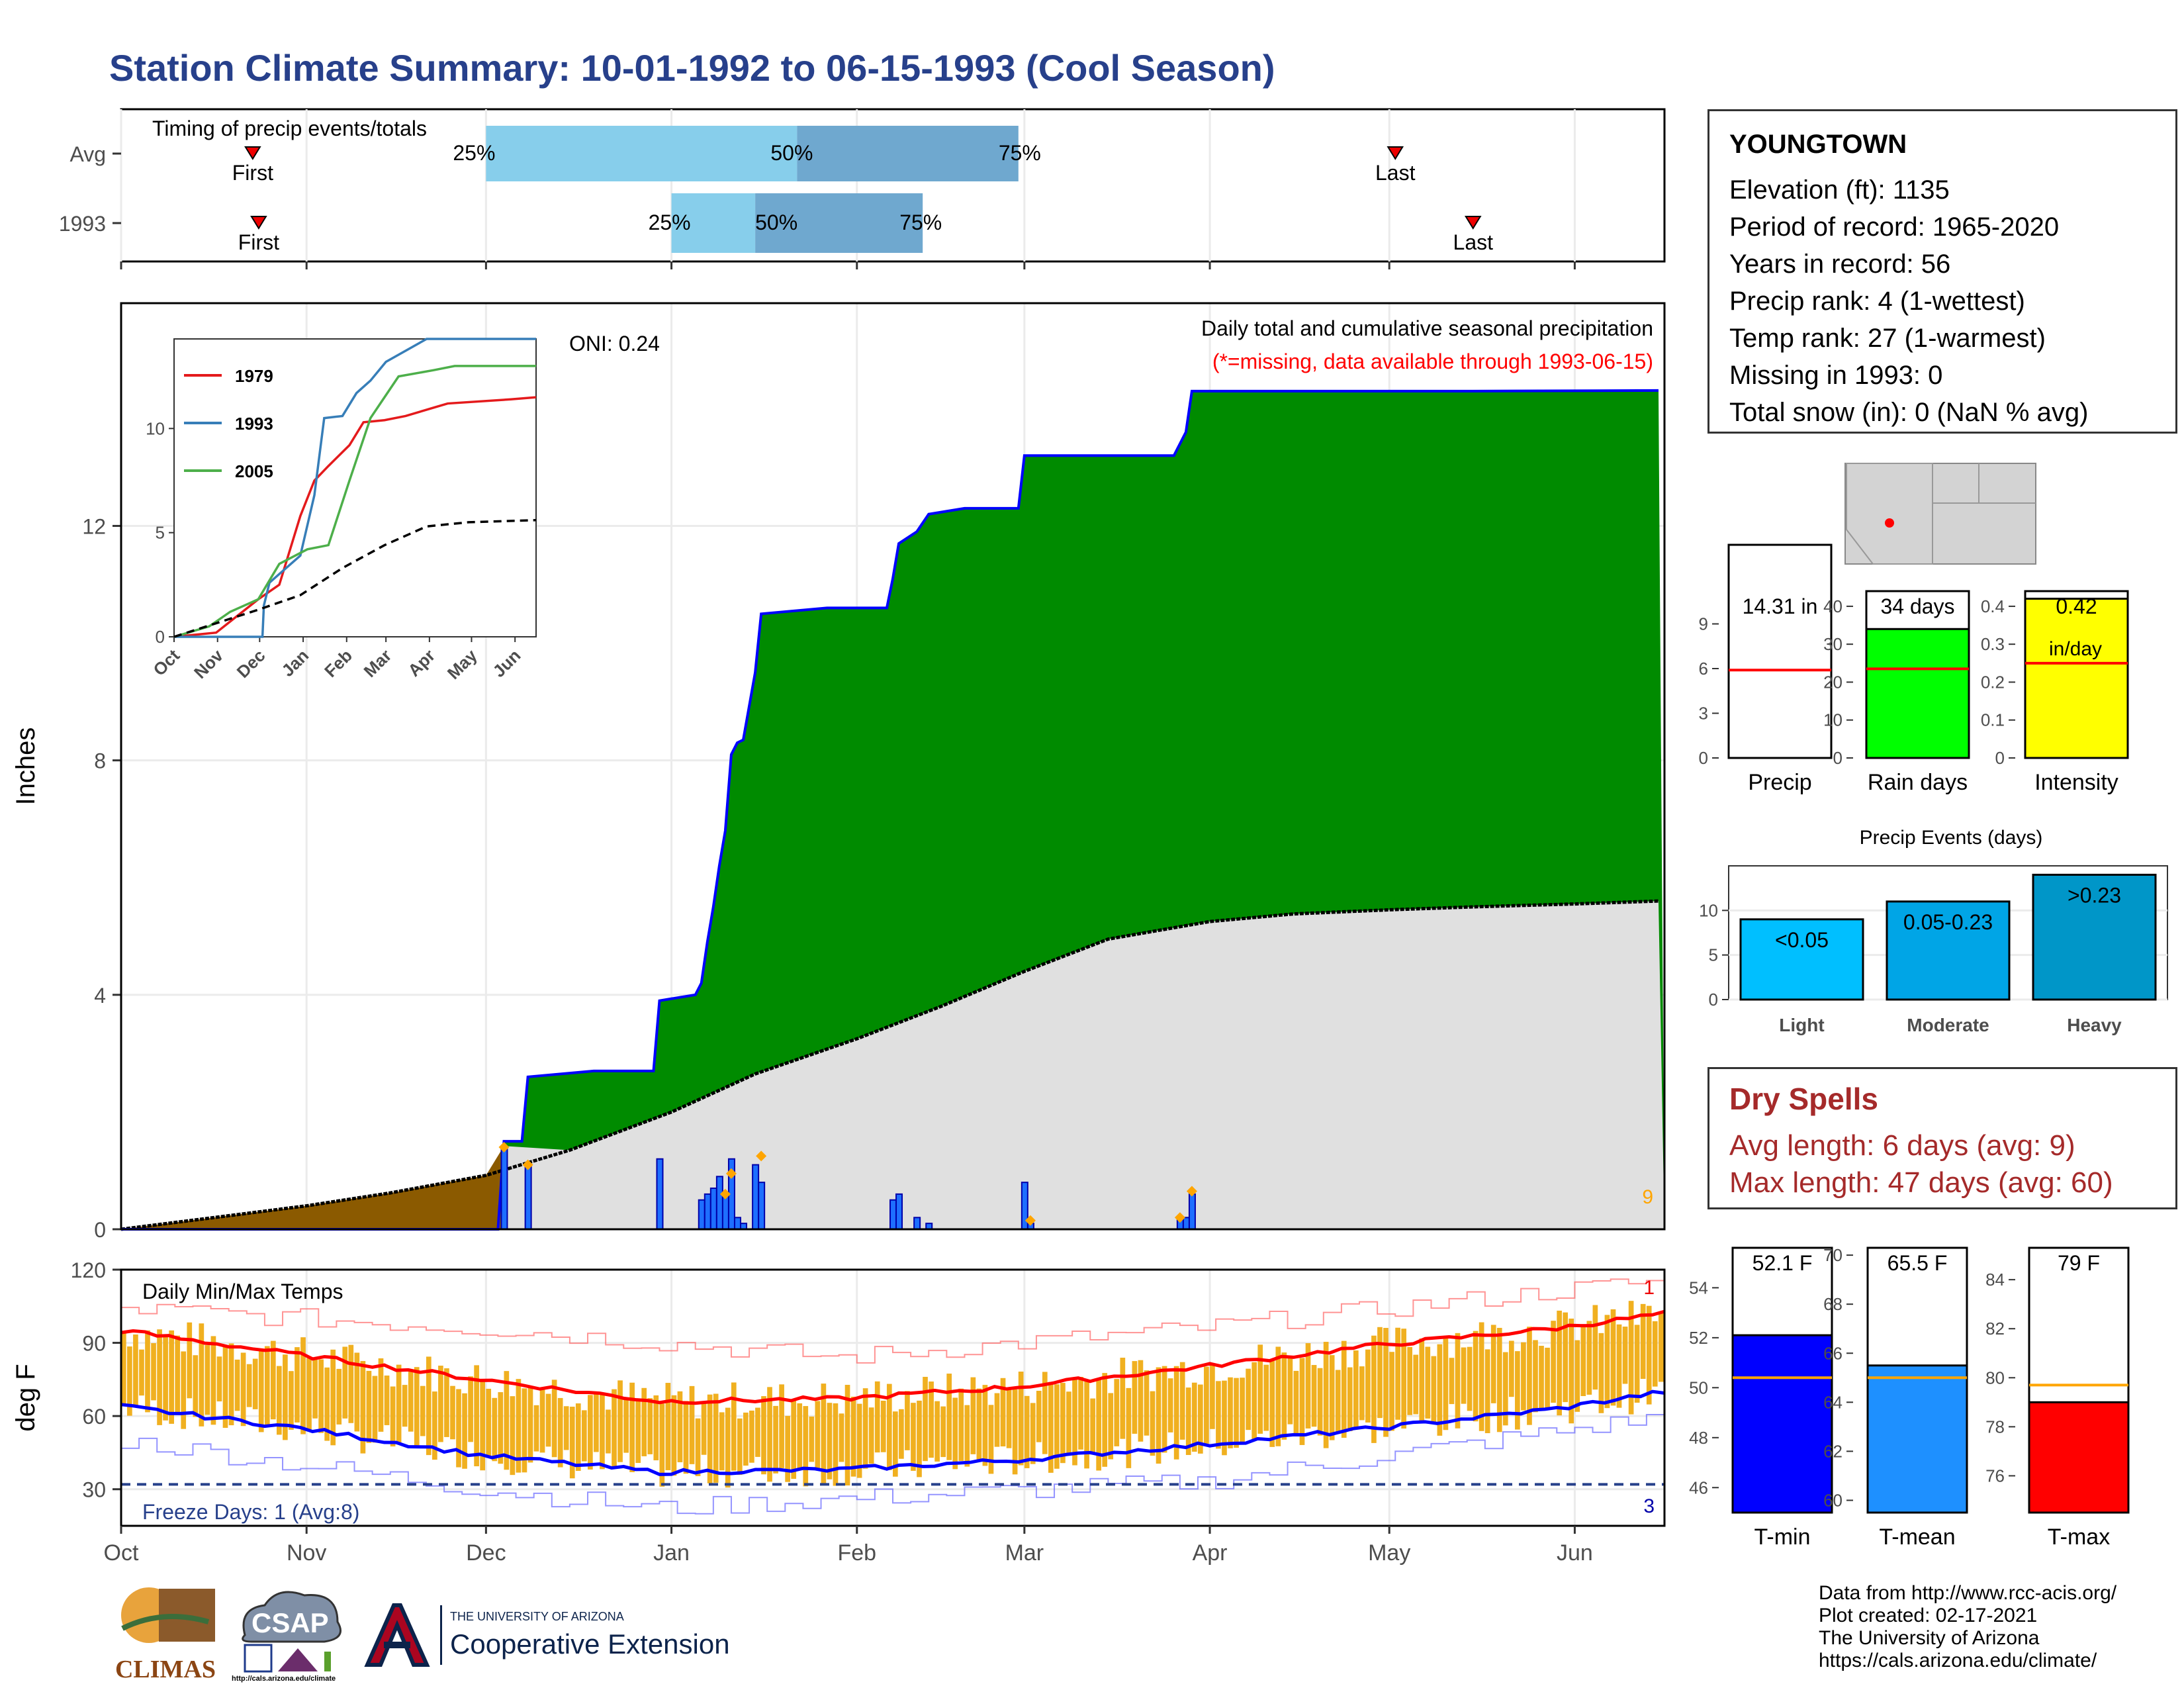 The height and width of the screenshot is (1688, 2184). What do you see at coordinates (1993, 720) in the screenshot?
I see `precip-summary-y-tick-label: 0.1` at bounding box center [1993, 720].